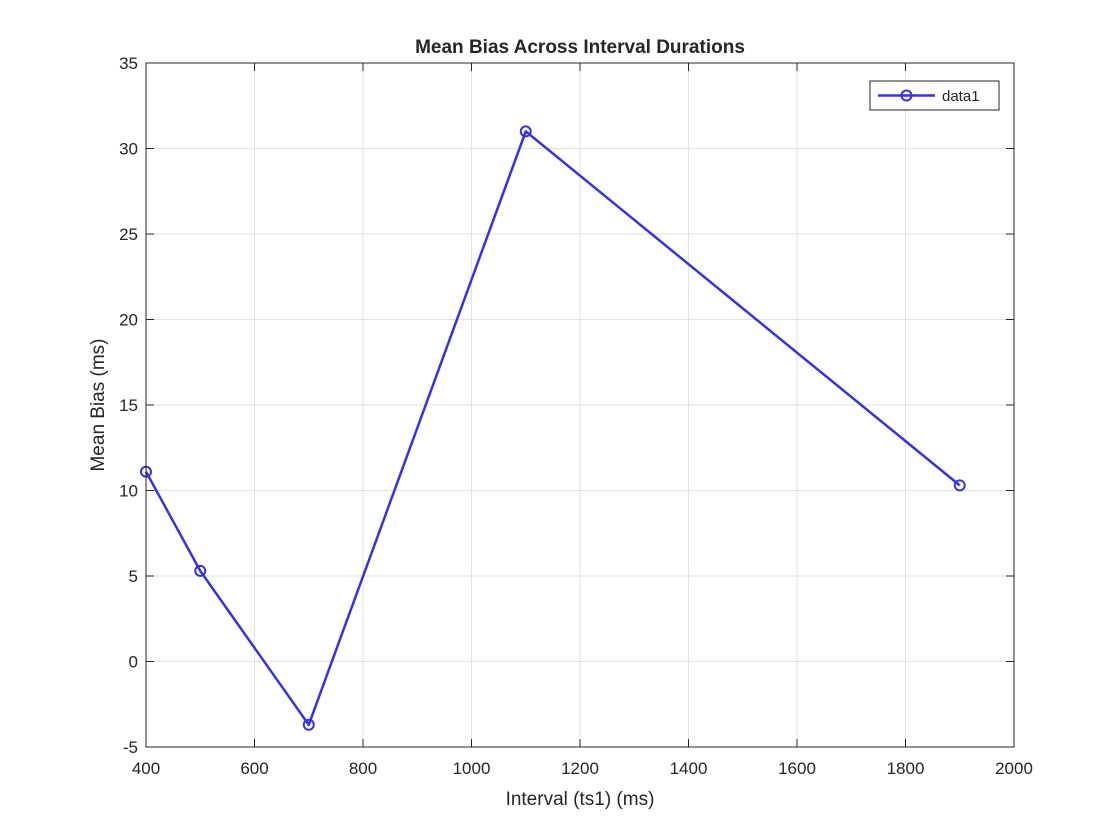 The width and height of the screenshot is (1120, 840). I want to click on x-tick-label: 1200, so click(580, 768).